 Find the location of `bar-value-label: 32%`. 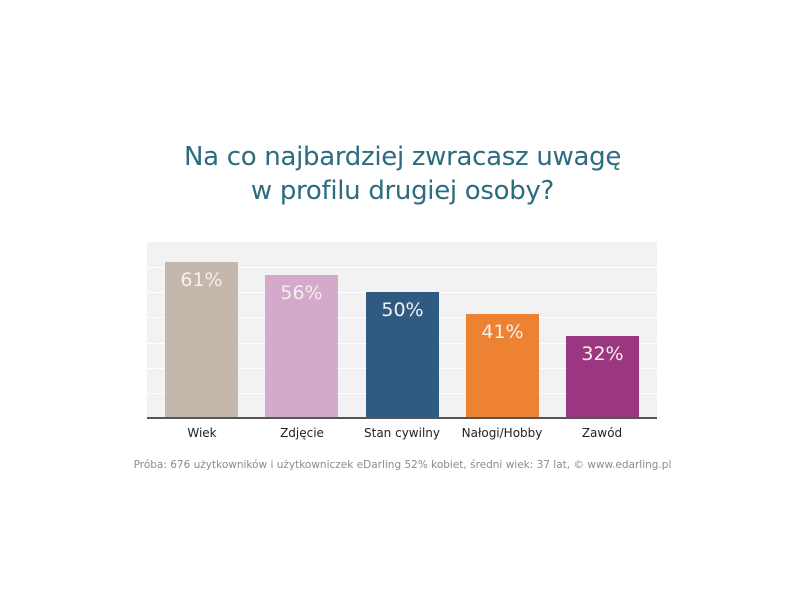

bar-value-label: 32% is located at coordinates (602, 354).